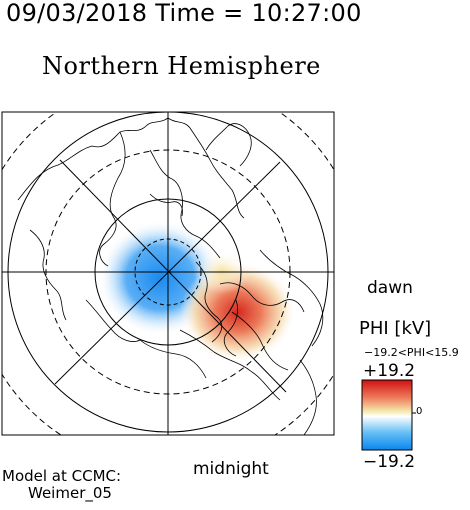 Image resolution: width=470 pixels, height=510 pixels. Describe the element at coordinates (390, 288) in the screenshot. I see `dawn-label: dawn` at that location.